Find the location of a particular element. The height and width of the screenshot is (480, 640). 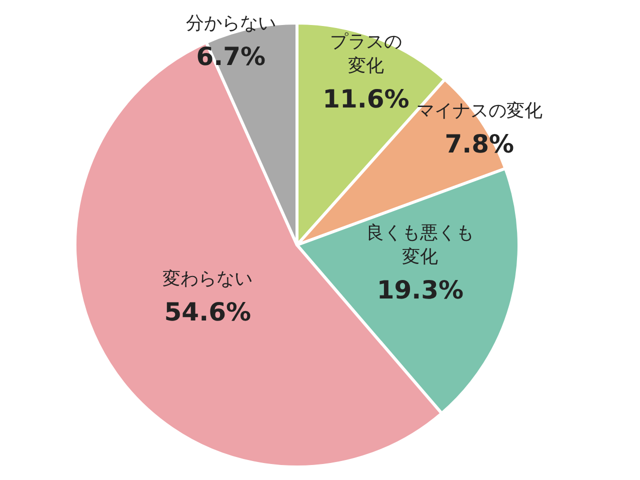

data-label: 54.6% is located at coordinates (208, 312).